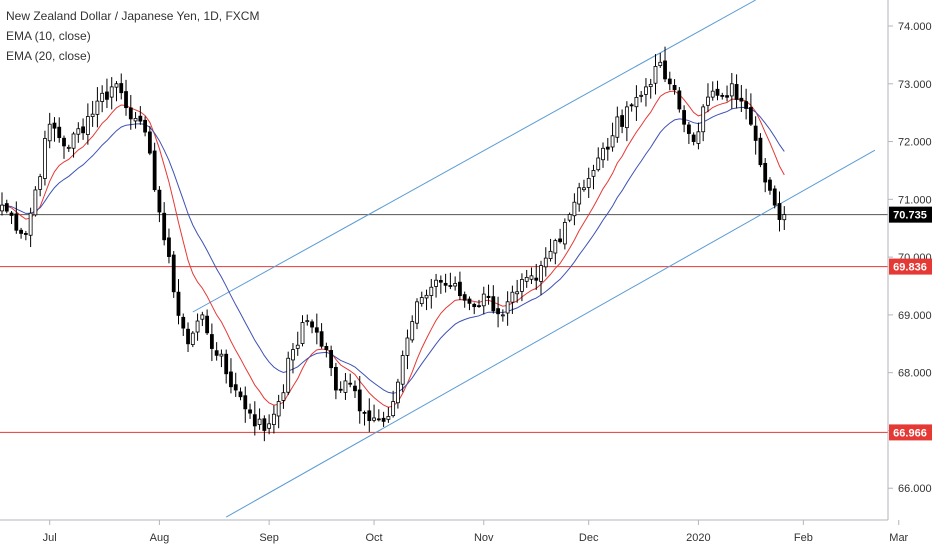 The height and width of the screenshot is (550, 932). Describe the element at coordinates (915, 374) in the screenshot. I see `y-tick-label: 68.000` at that location.